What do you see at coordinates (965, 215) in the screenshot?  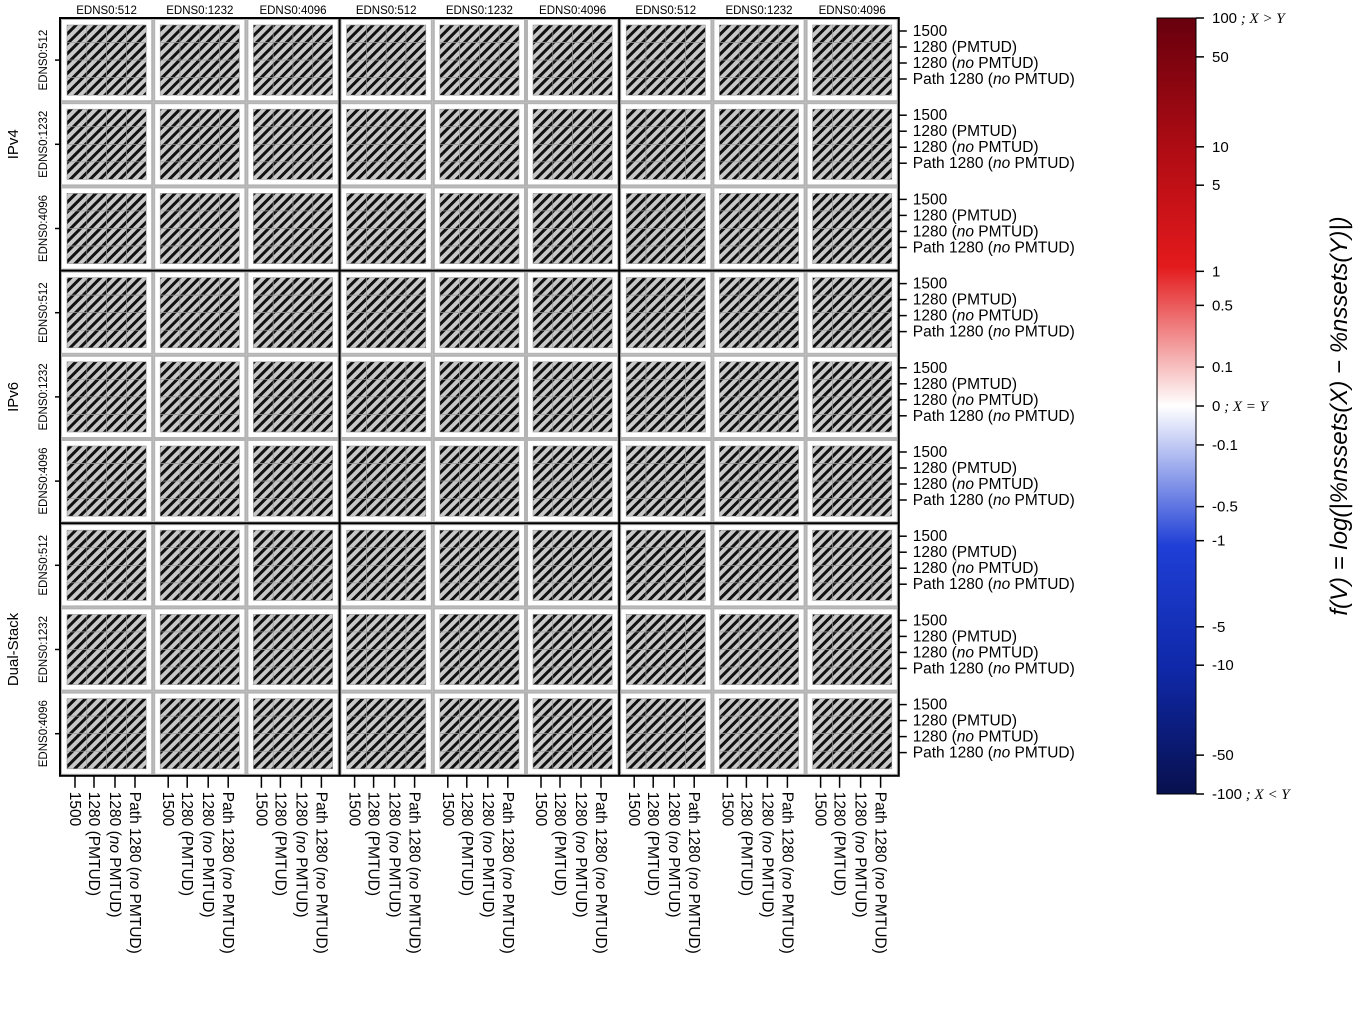 I see `path-config-label: 1280 (PMTUD)` at bounding box center [965, 215].